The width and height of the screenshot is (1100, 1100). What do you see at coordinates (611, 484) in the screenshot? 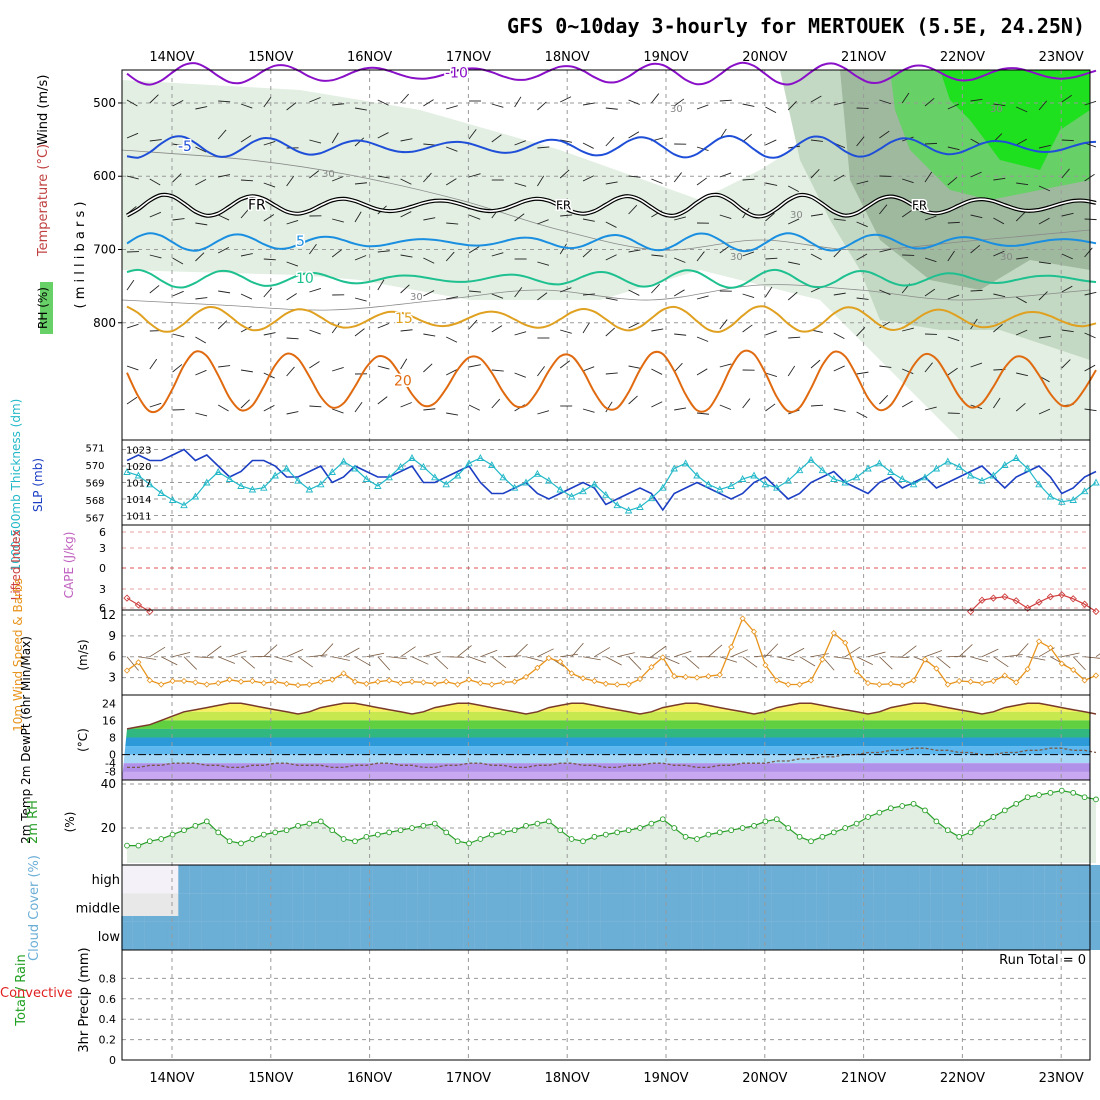
I see `thickness-line` at bounding box center [611, 484].